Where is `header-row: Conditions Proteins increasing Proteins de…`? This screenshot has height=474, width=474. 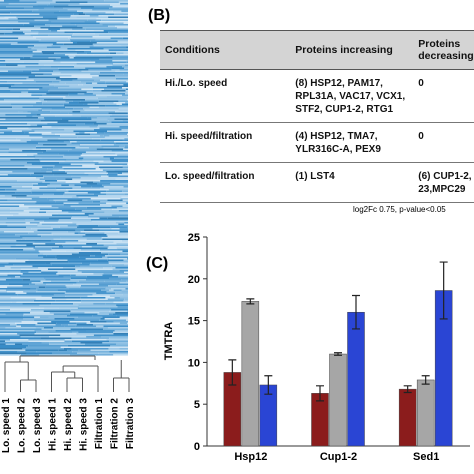 header-row: Conditions Proteins increasing Proteins de… is located at coordinates (317, 50).